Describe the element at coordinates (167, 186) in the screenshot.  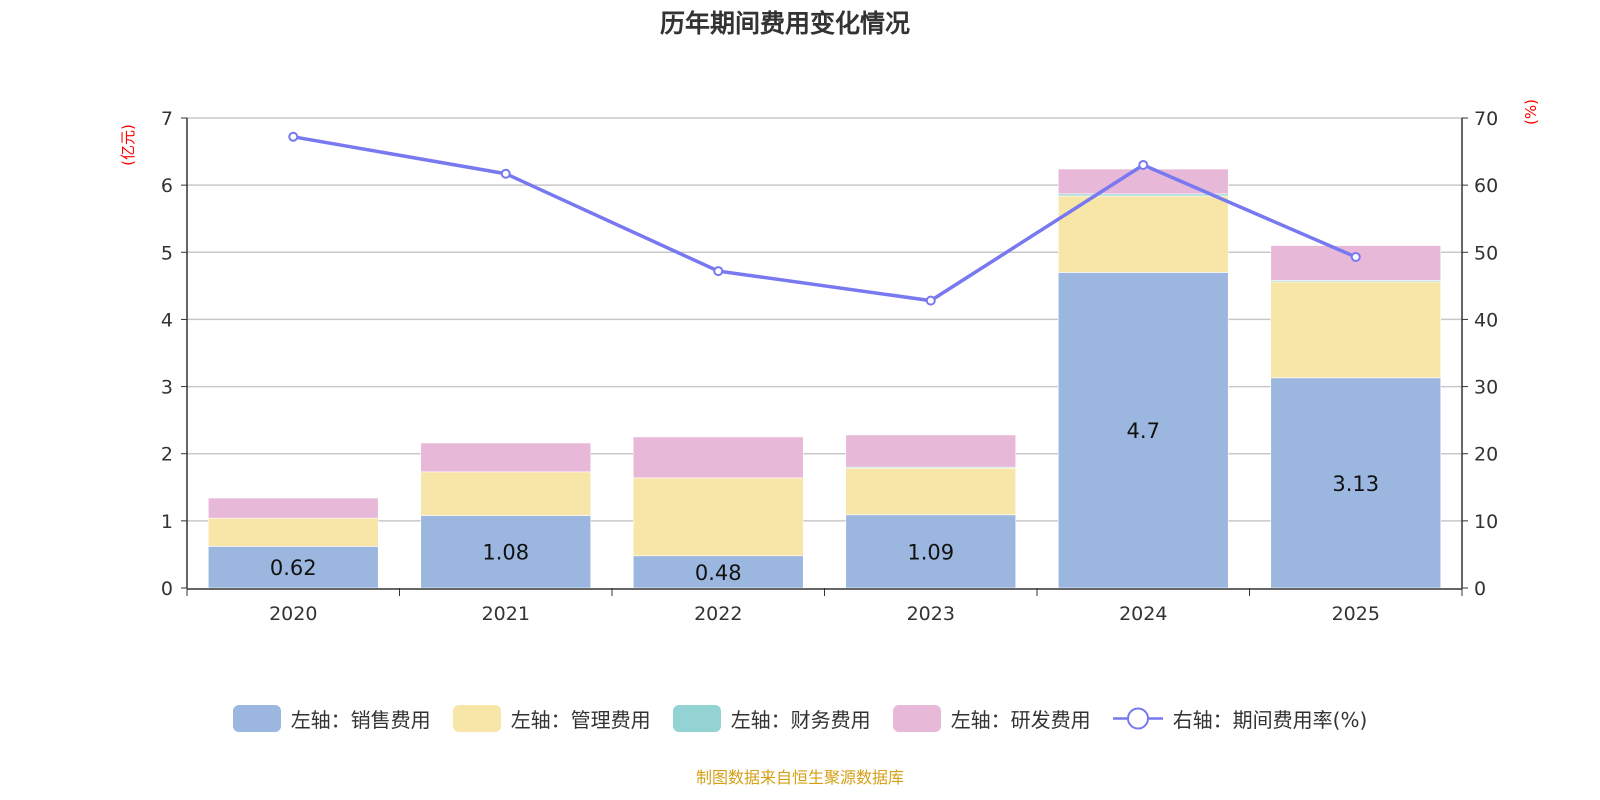
I see `left-tick-label: 6` at that location.